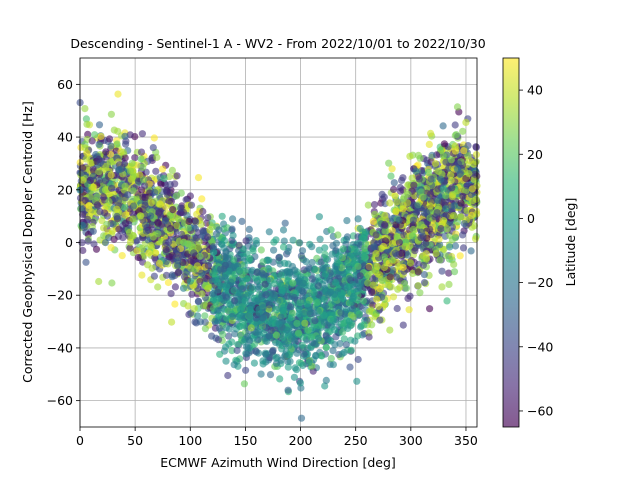 Image resolution: width=640 pixels, height=480 pixels. Describe the element at coordinates (301, 440) in the screenshot. I see `x-tick-label: 200` at that location.